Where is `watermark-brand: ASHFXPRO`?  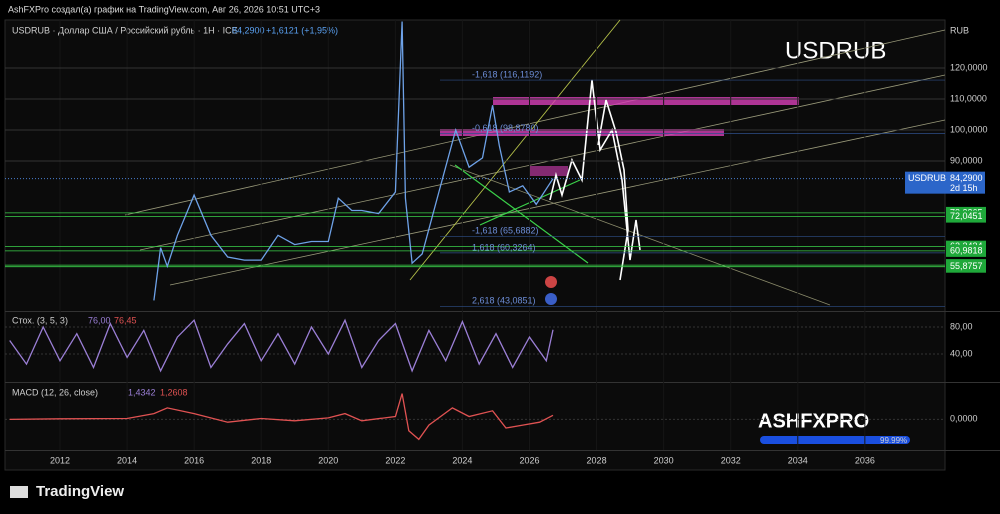 watermark-brand: ASHFXPRO is located at coordinates (813, 421).